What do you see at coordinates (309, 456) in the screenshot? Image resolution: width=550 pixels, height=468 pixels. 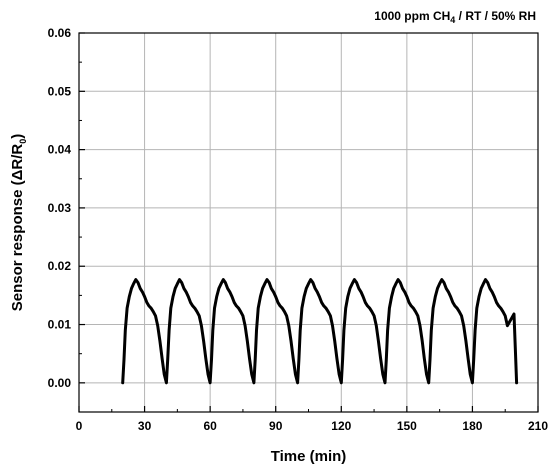 I see `x-axis-title: Time (min)` at bounding box center [309, 456].